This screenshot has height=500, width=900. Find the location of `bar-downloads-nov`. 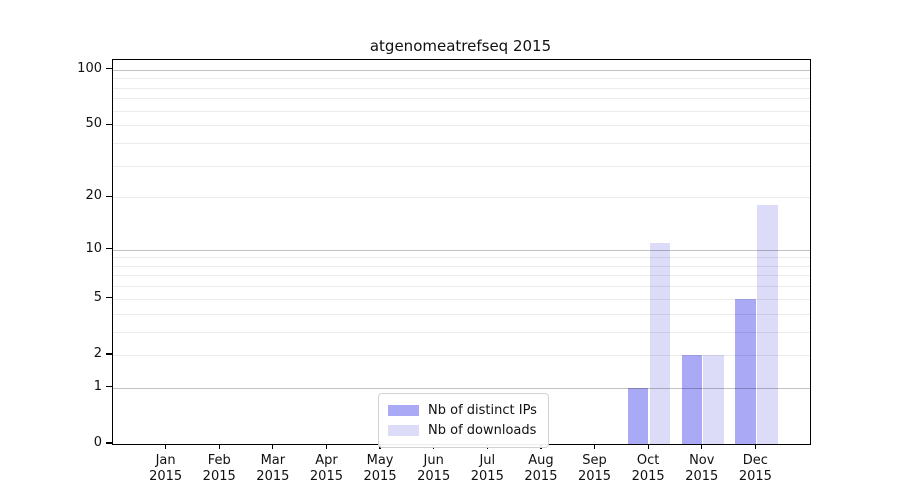

bar-downloads-nov is located at coordinates (713, 399).